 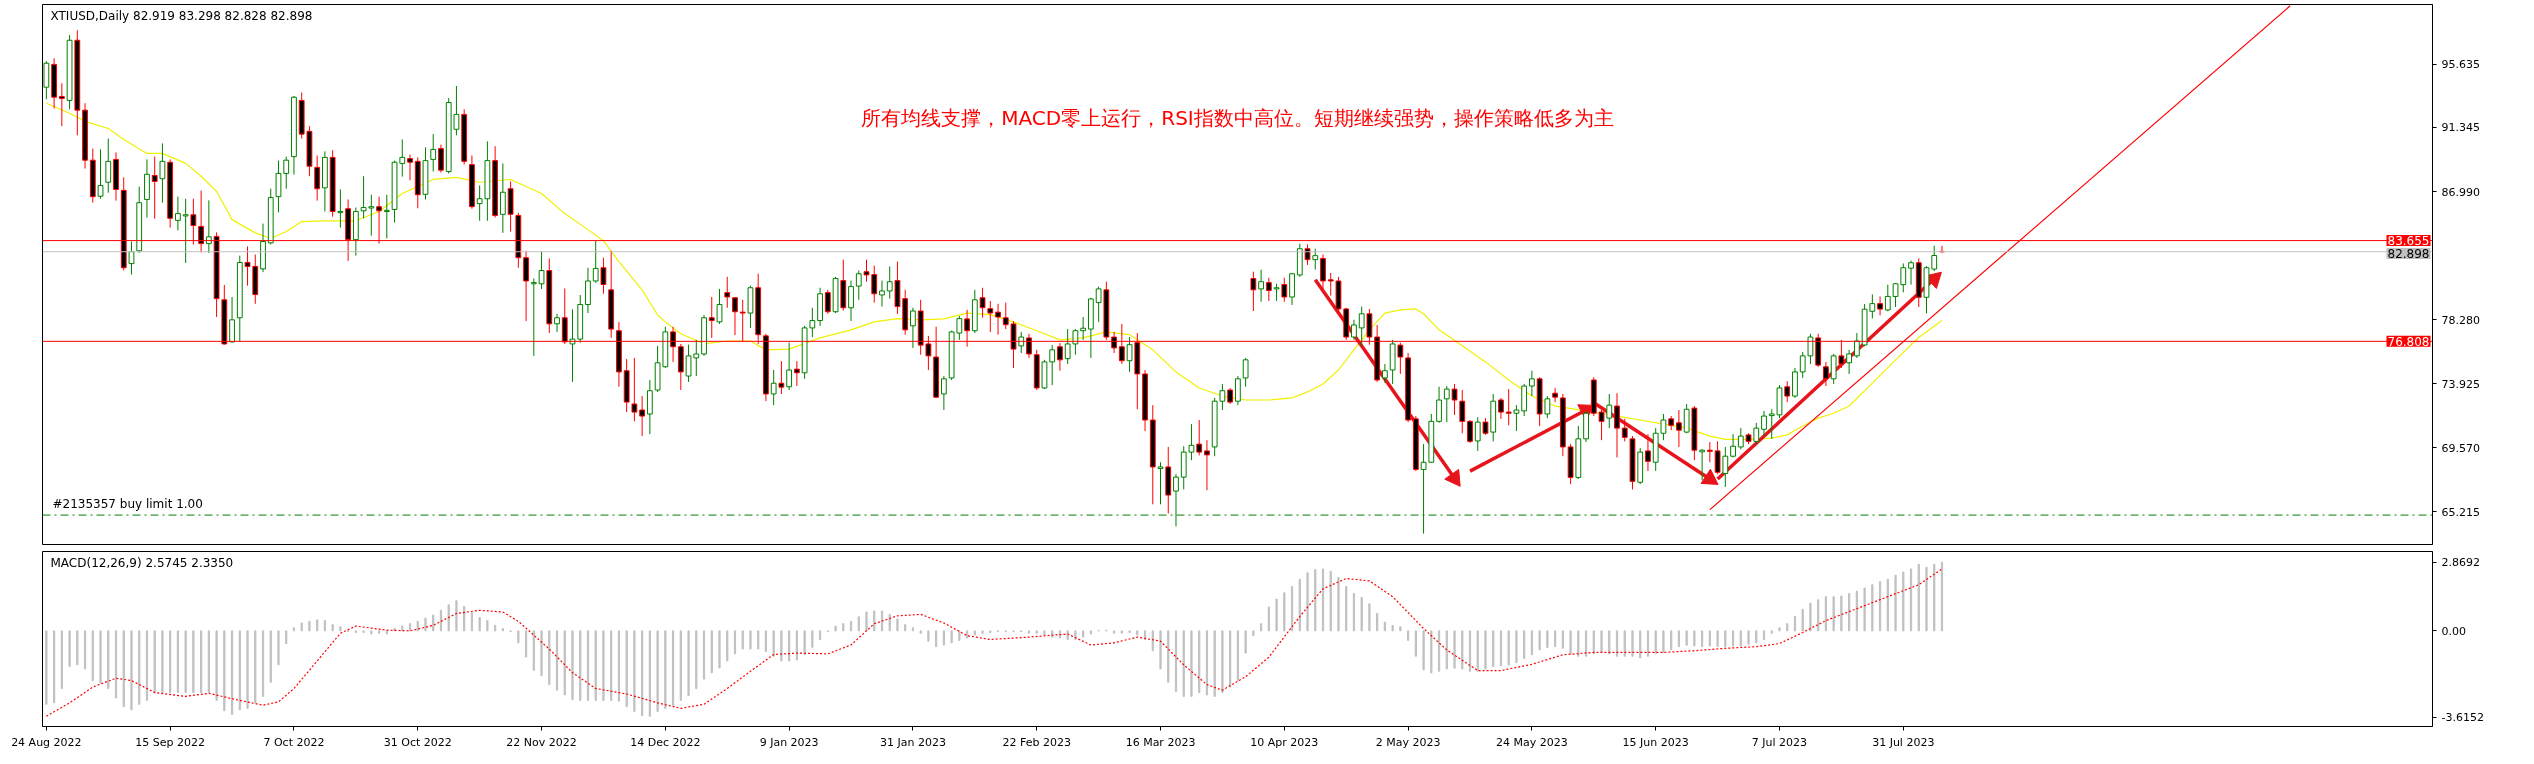 What do you see at coordinates (1284, 742) in the screenshot?
I see `x-tick-label: 10 Apr 2023` at bounding box center [1284, 742].